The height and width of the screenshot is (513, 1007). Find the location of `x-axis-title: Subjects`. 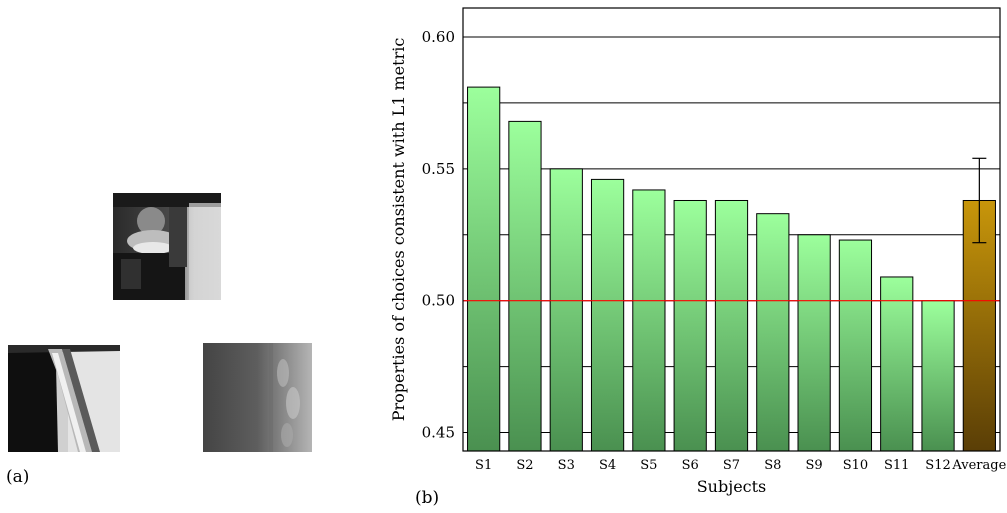

x-axis-title: Subjects is located at coordinates (732, 486).